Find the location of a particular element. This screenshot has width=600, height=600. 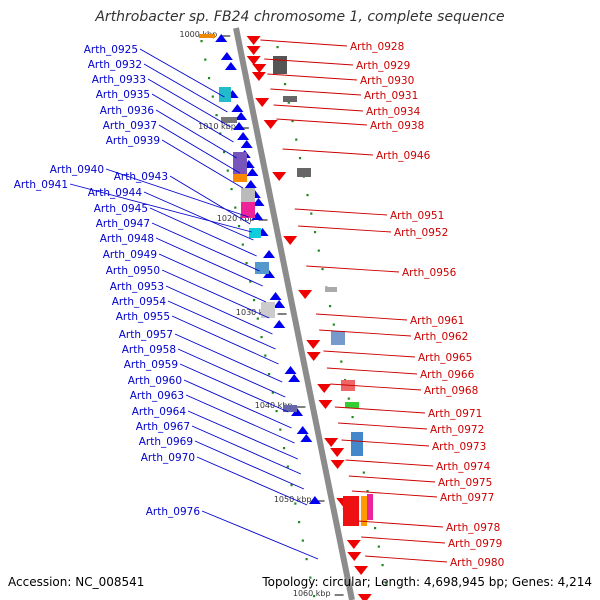

right-gene-label: Arth_0951 is located at coordinates (417, 216).